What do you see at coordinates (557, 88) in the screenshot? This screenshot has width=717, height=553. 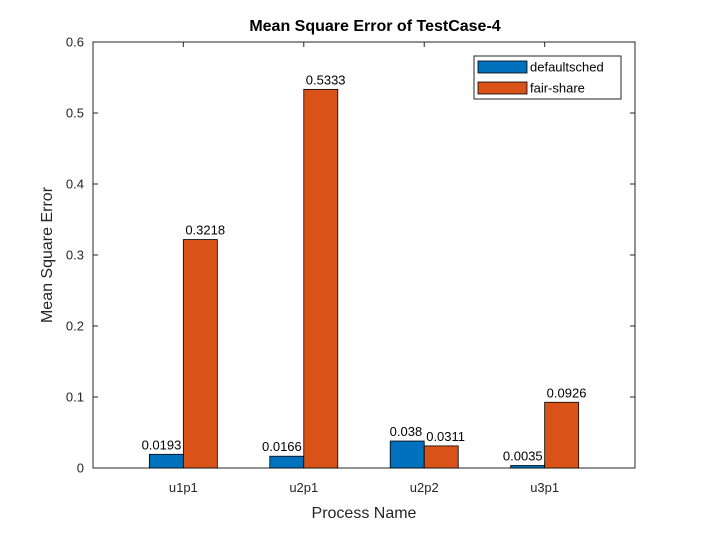 I see `legend-label-fair-share: fair-share` at bounding box center [557, 88].